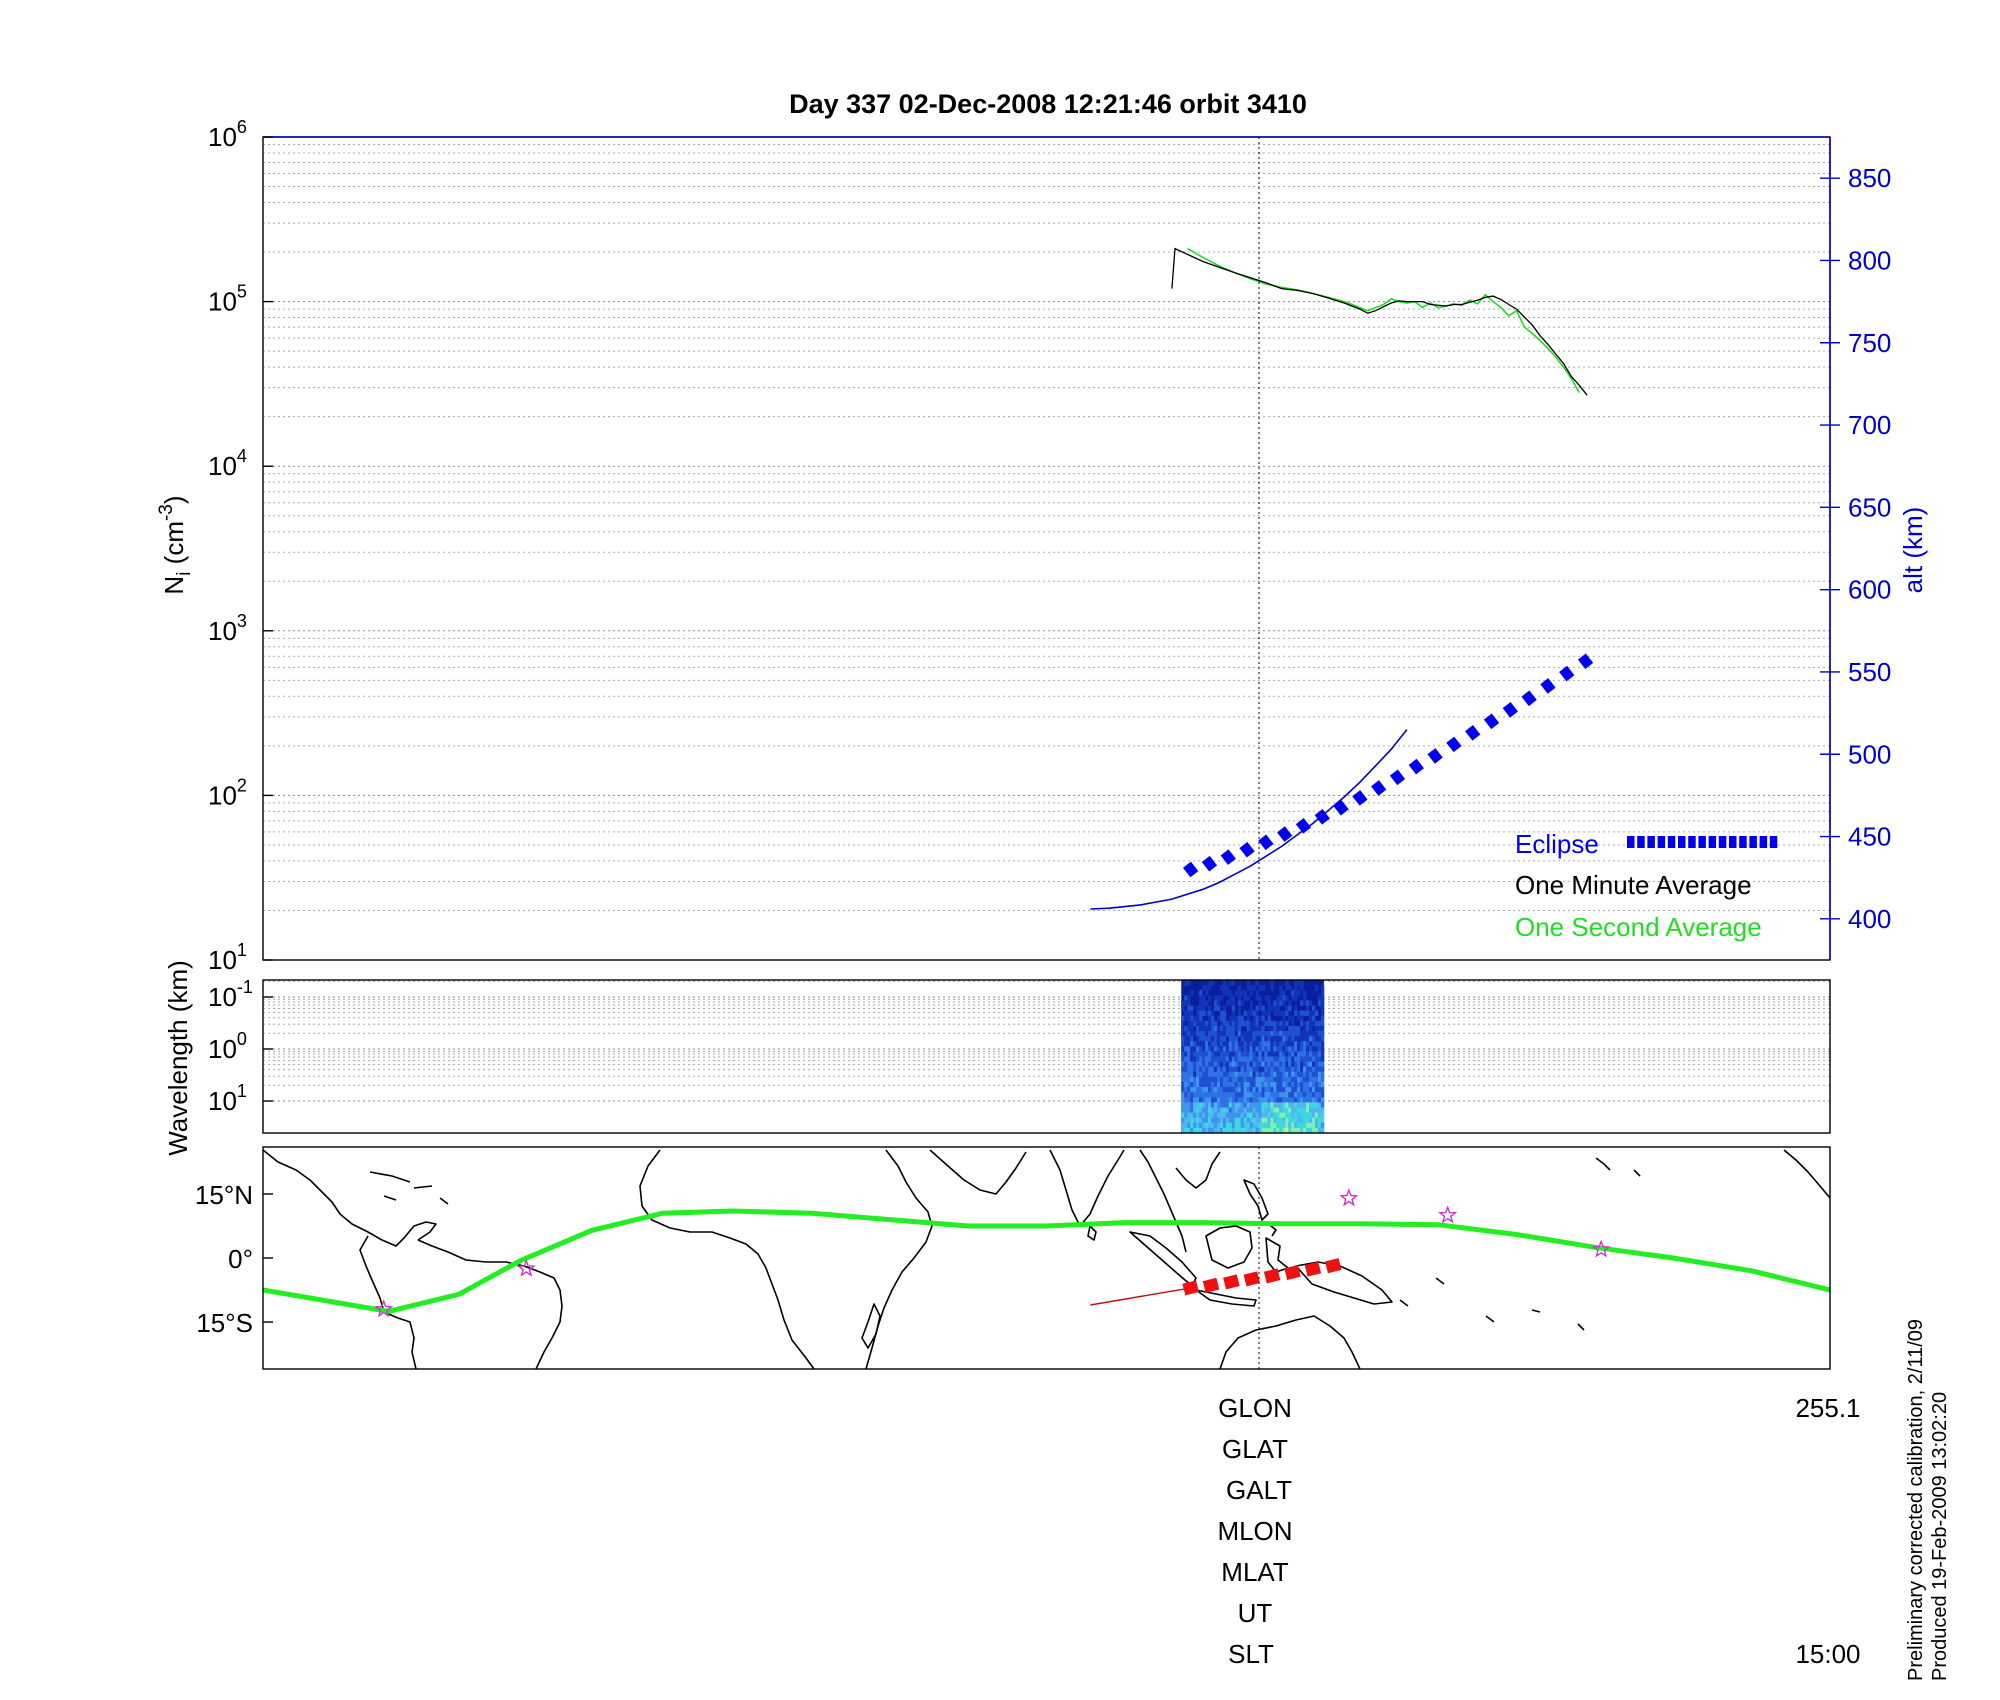 The image size is (2000, 1700). I want to click on density-tick-label: 104, so click(227, 463).